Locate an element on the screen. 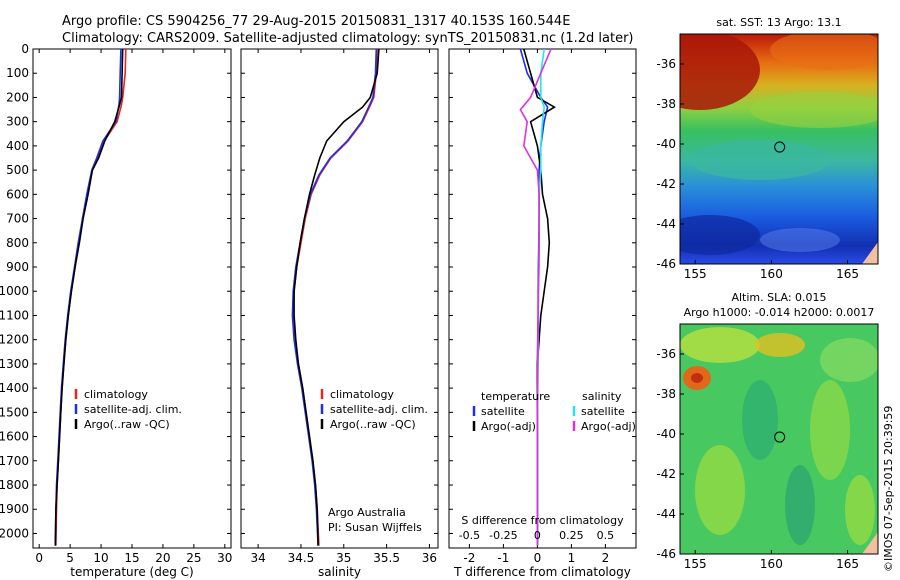 This screenshot has width=900, height=580. sst-map-frame is located at coordinates (779, 149).